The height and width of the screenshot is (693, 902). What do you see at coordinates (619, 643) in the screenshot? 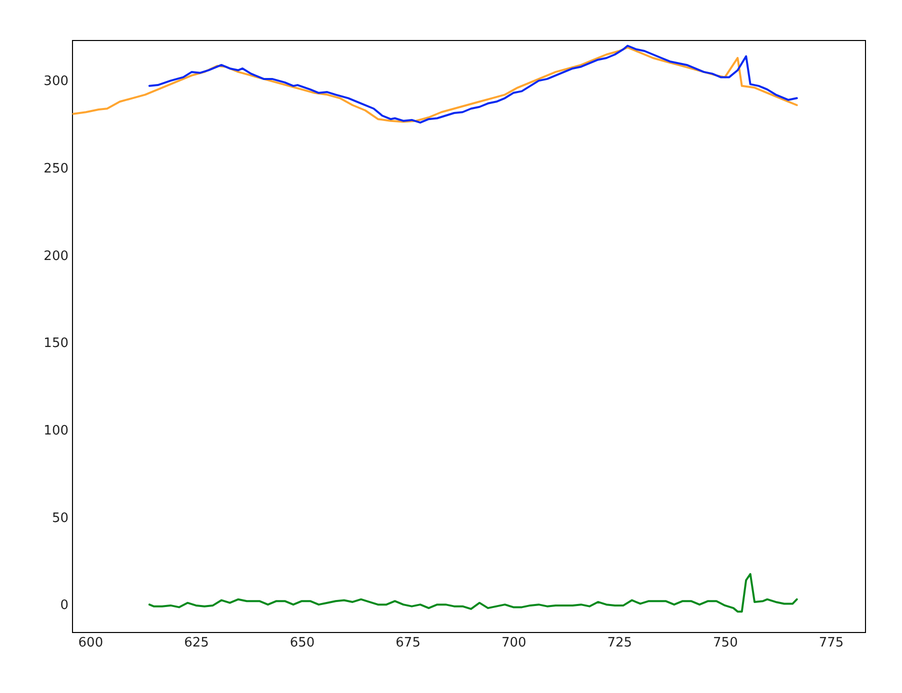
I see `x-tick-label: 725` at bounding box center [619, 643].